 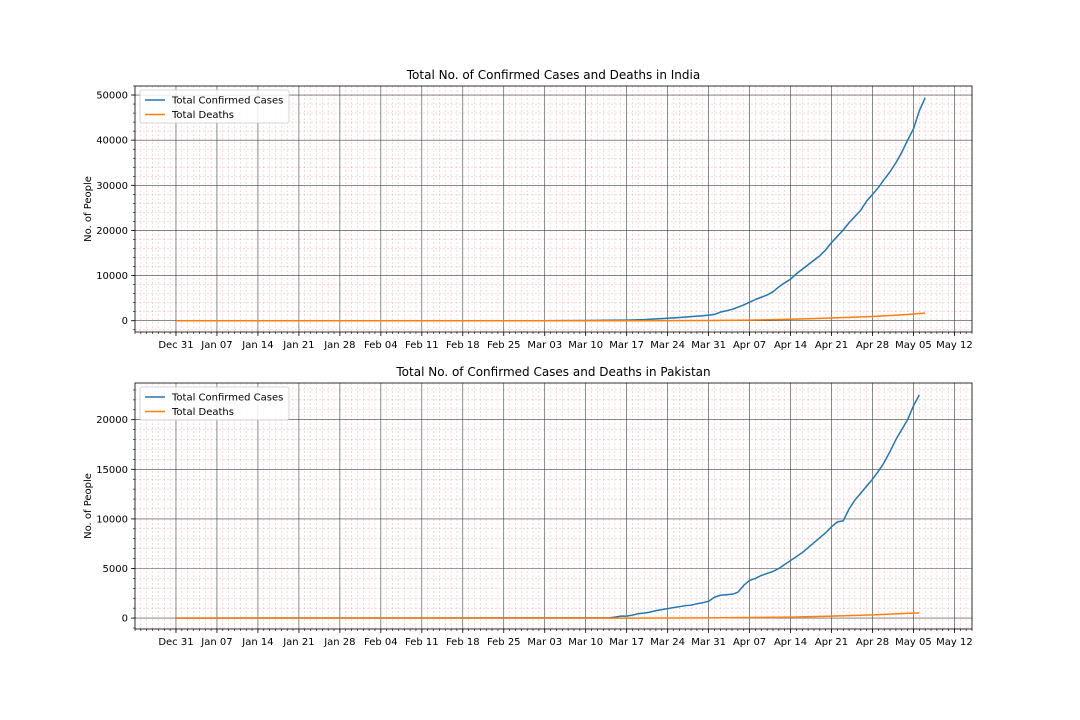 I want to click on y-tick-label: 15000, so click(x=112, y=470).